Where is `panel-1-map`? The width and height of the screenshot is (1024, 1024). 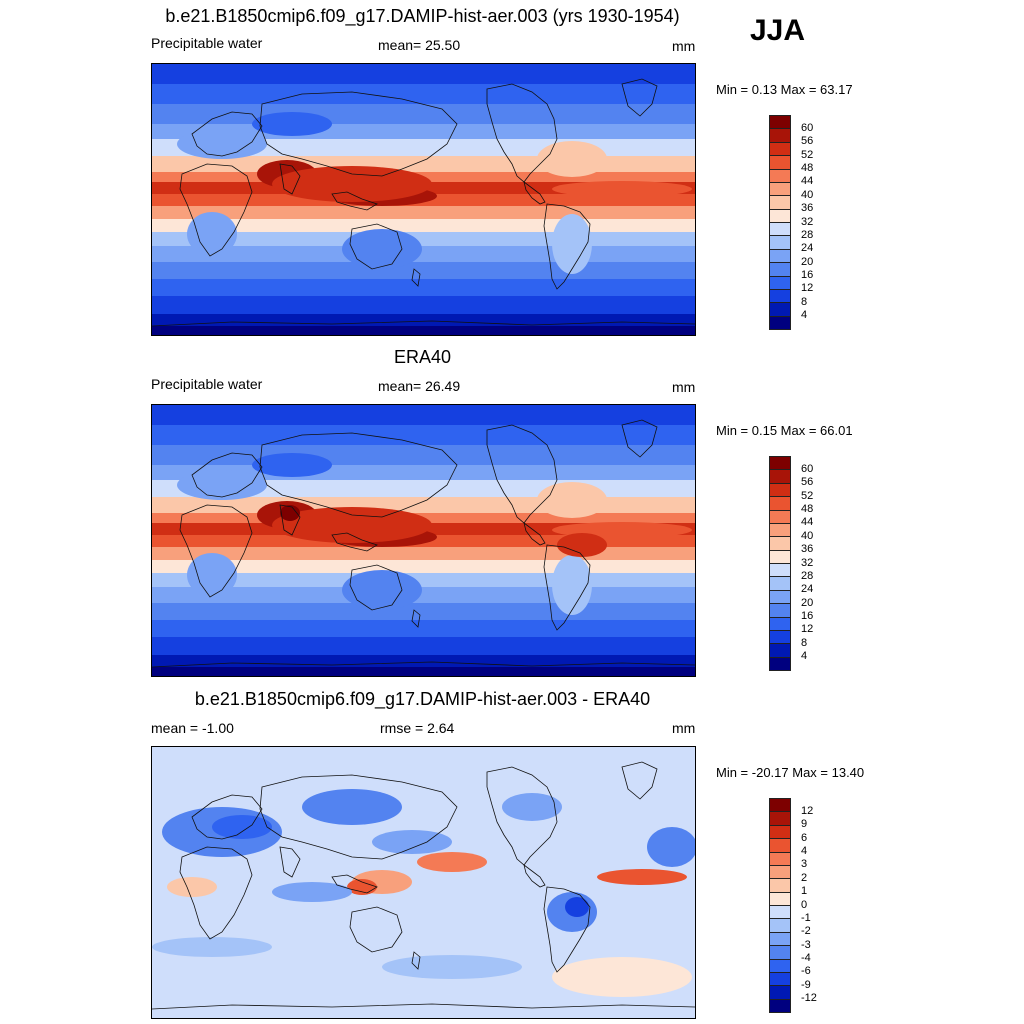
panel-1-map is located at coordinates (423, 199).